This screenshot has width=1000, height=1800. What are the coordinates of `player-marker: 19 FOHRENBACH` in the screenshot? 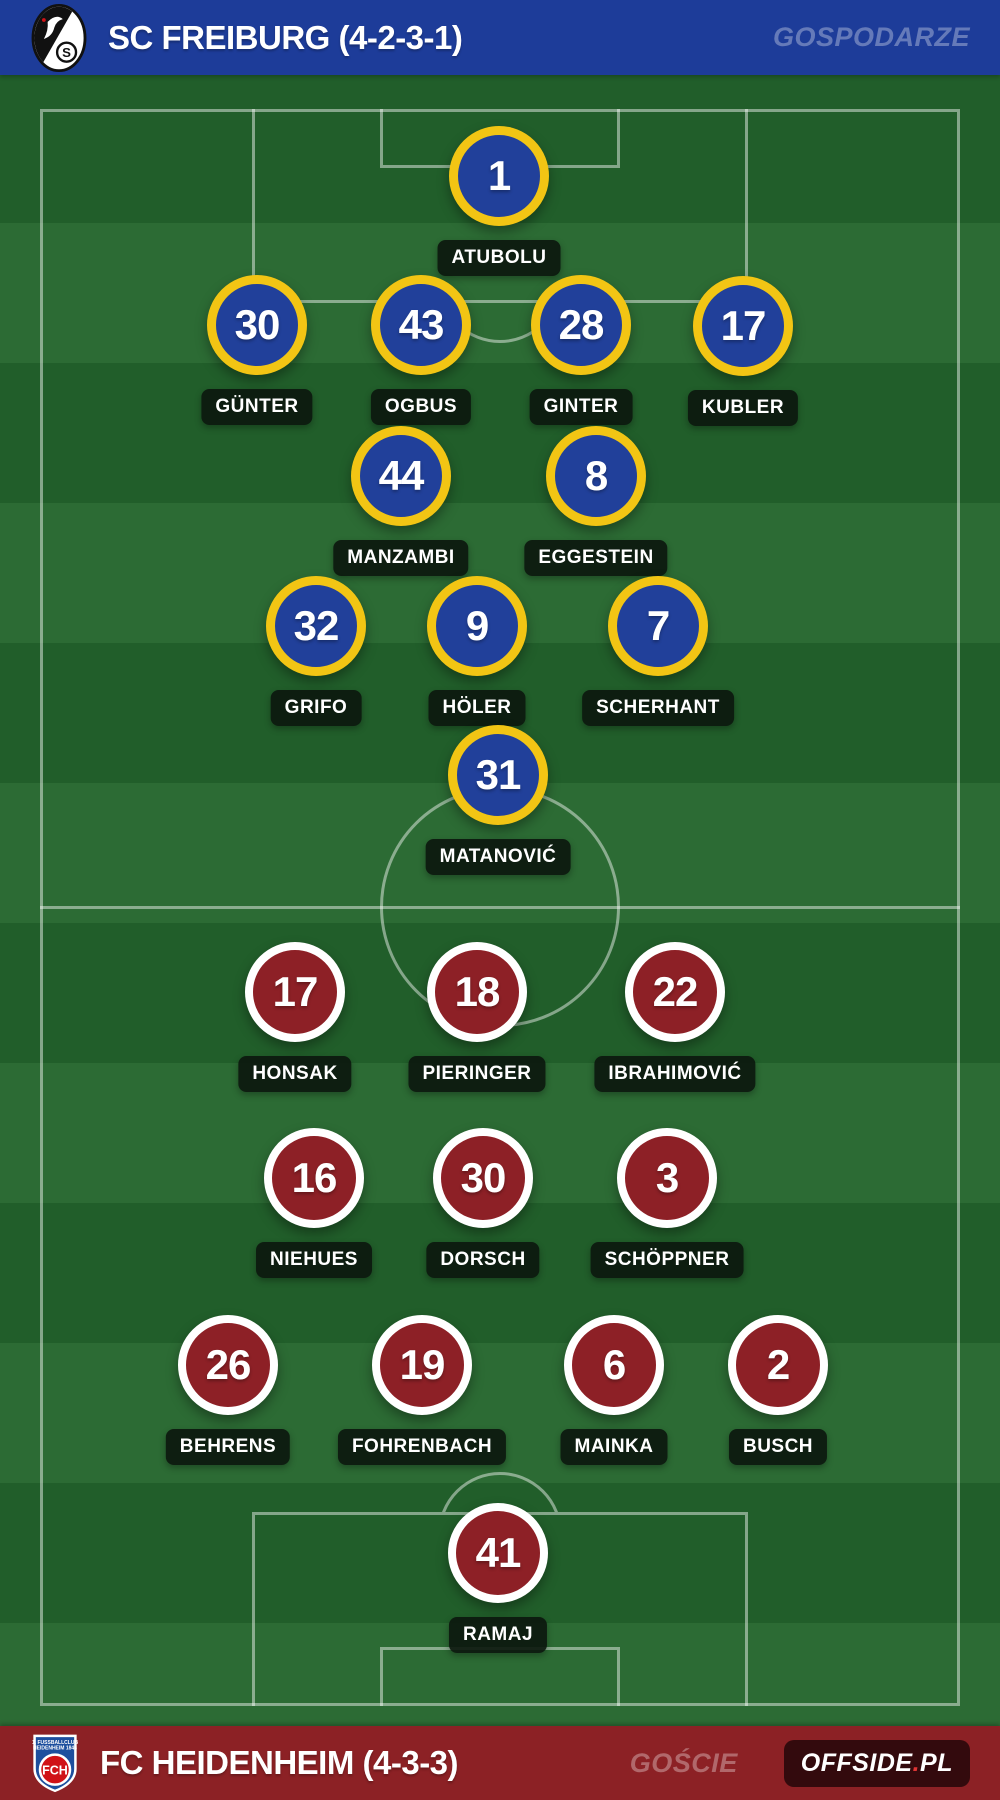 It's located at (422, 1390).